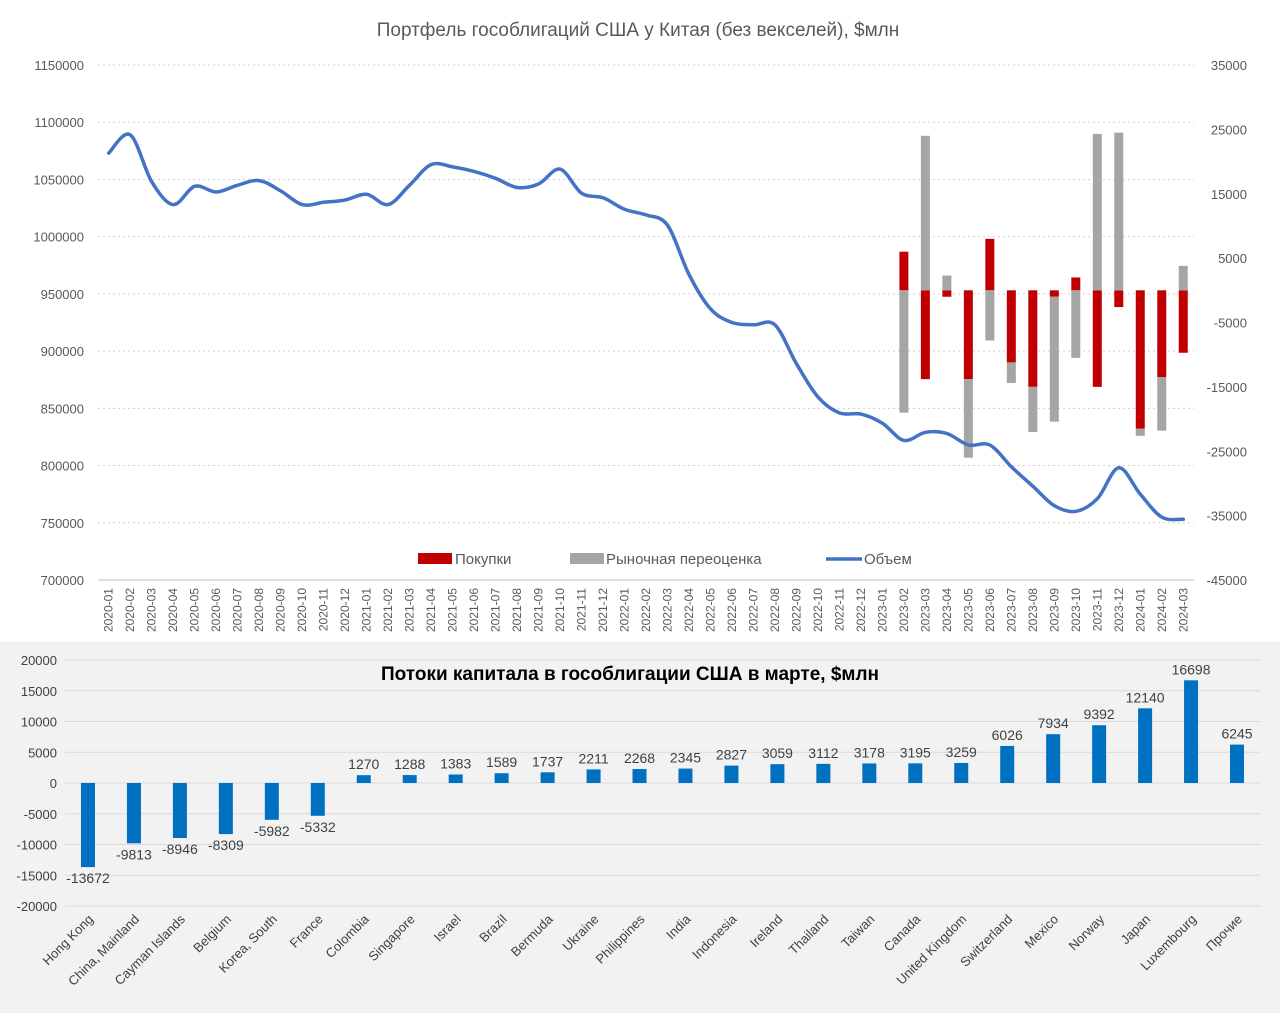  What do you see at coordinates (646, 610) in the screenshot?
I see `x-tick-label: 2022-02` at bounding box center [646, 610].